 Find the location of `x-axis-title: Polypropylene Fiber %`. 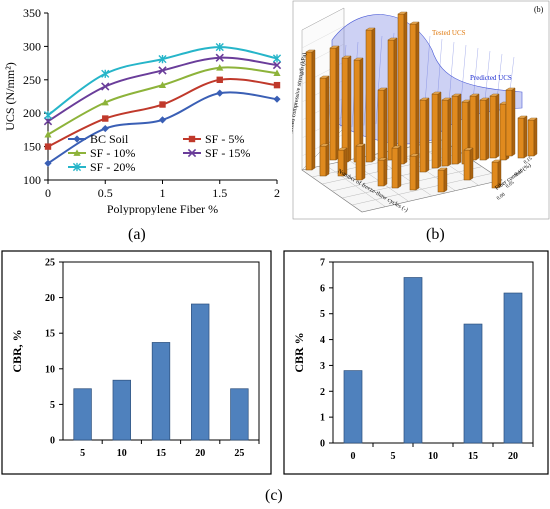

x-axis-title: Polypropylene Fiber % is located at coordinates (162, 208).